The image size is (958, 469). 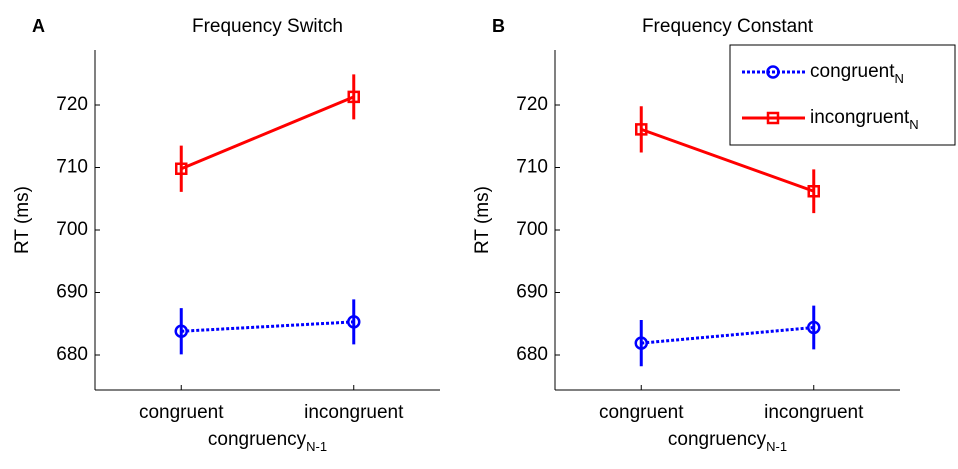 What do you see at coordinates (852, 71) in the screenshot?
I see `legend-label-main: congruent` at bounding box center [852, 71].